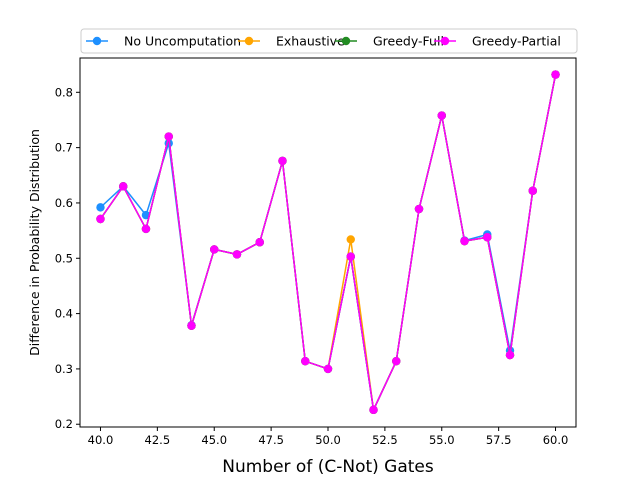 This screenshot has width=640, height=484. What do you see at coordinates (408, 41) in the screenshot?
I see `legend-label: Greedy-Full` at bounding box center [408, 41].